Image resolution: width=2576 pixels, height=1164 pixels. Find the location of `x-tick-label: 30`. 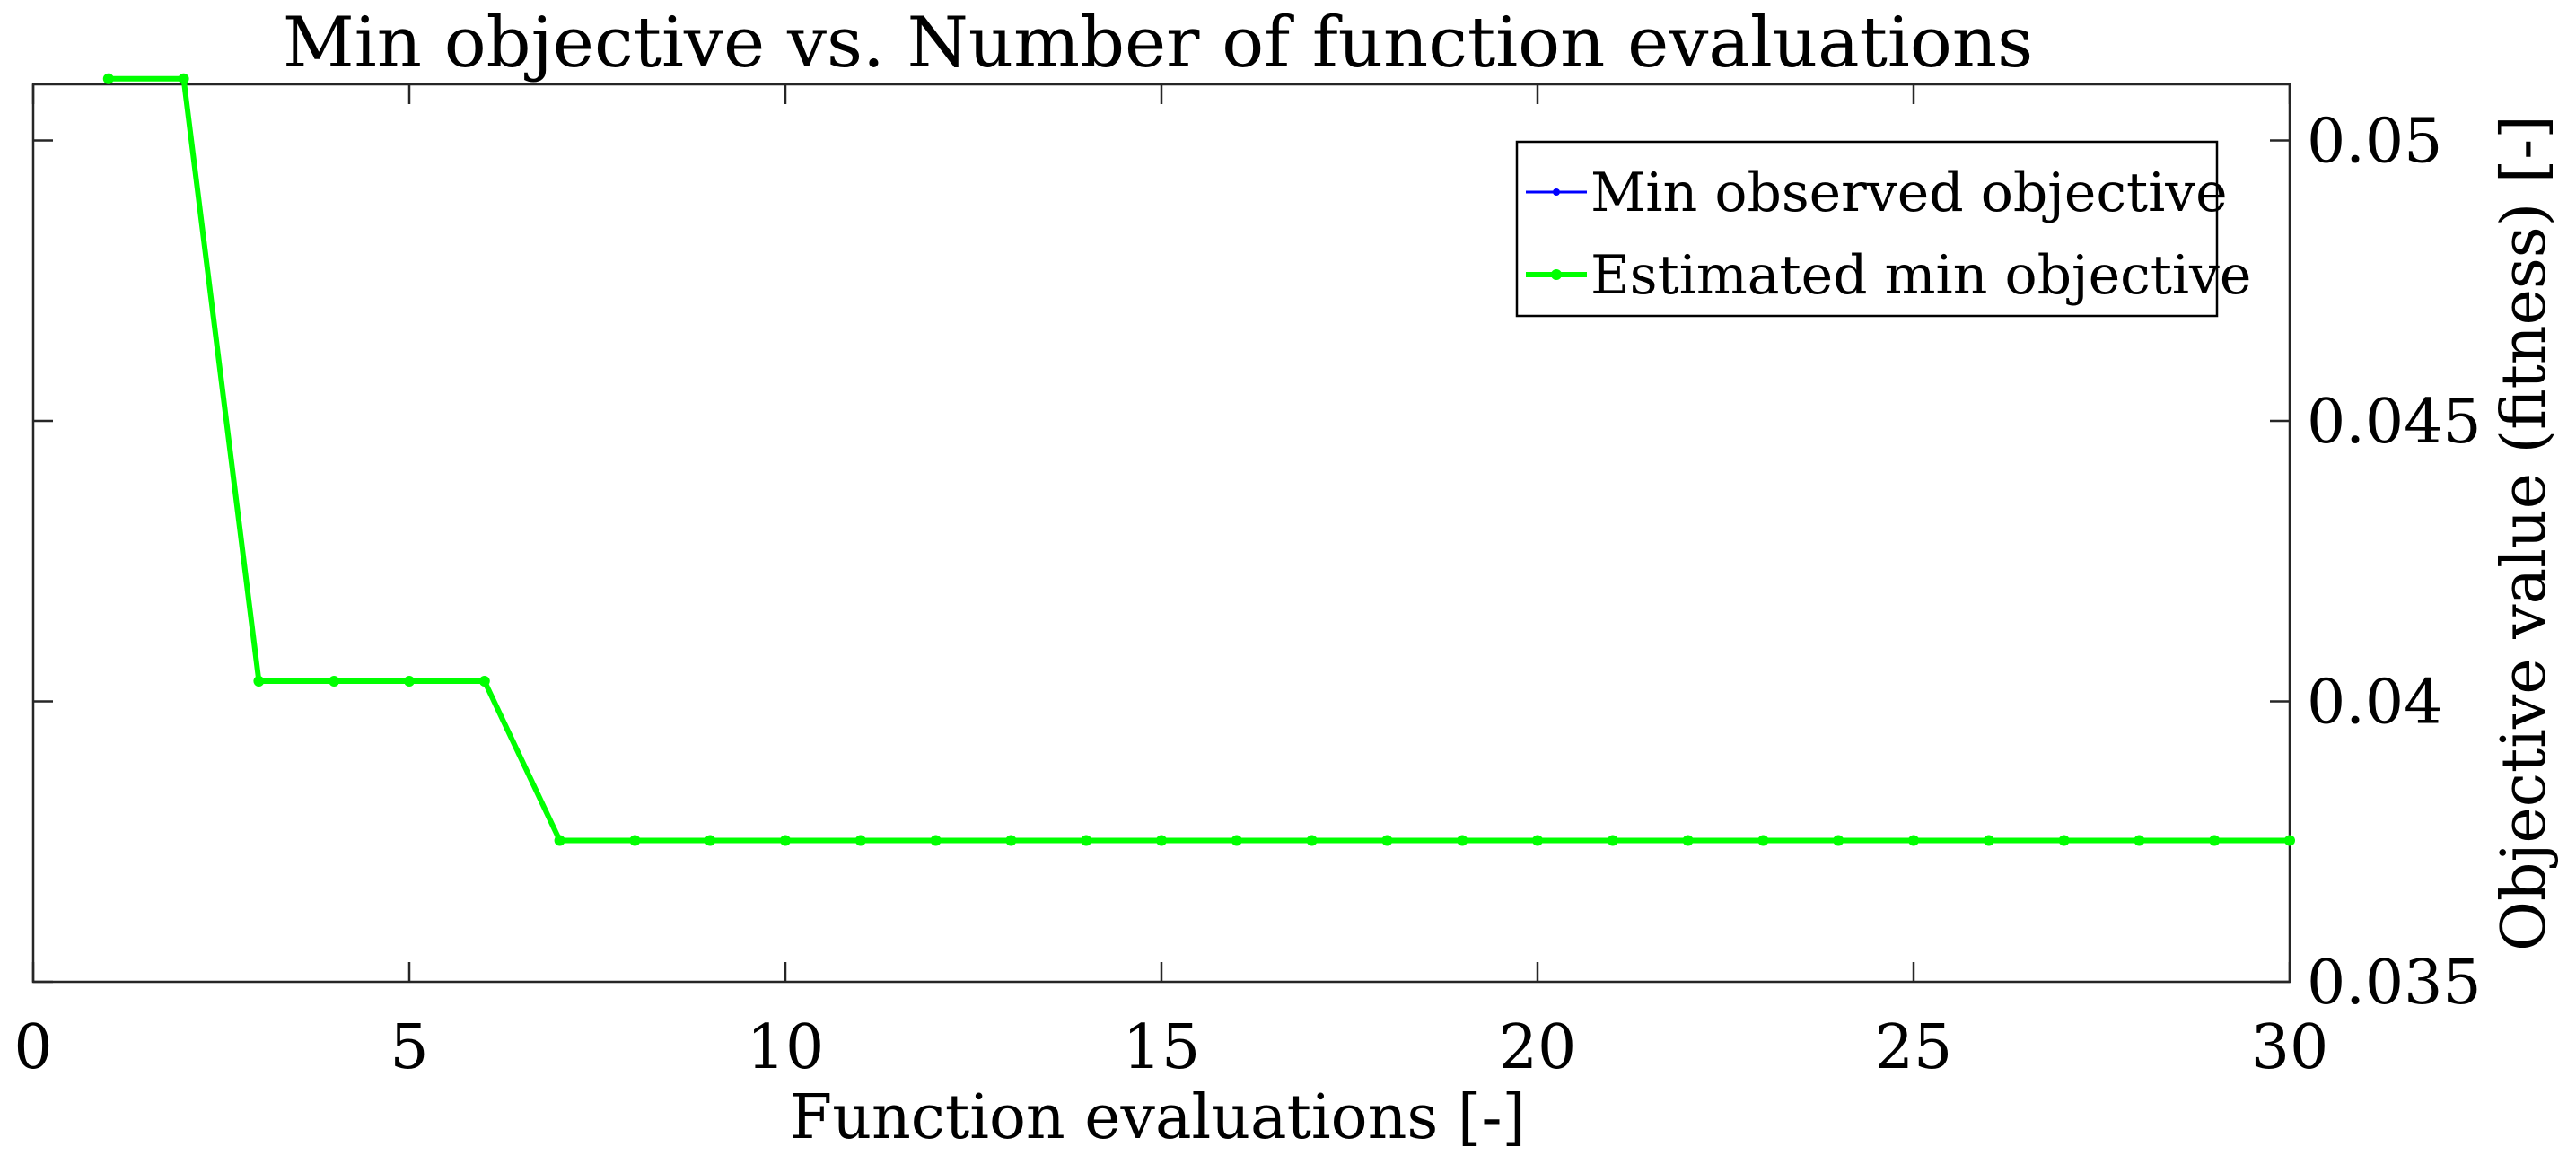

x-tick-label: 30 is located at coordinates (2290, 1047).